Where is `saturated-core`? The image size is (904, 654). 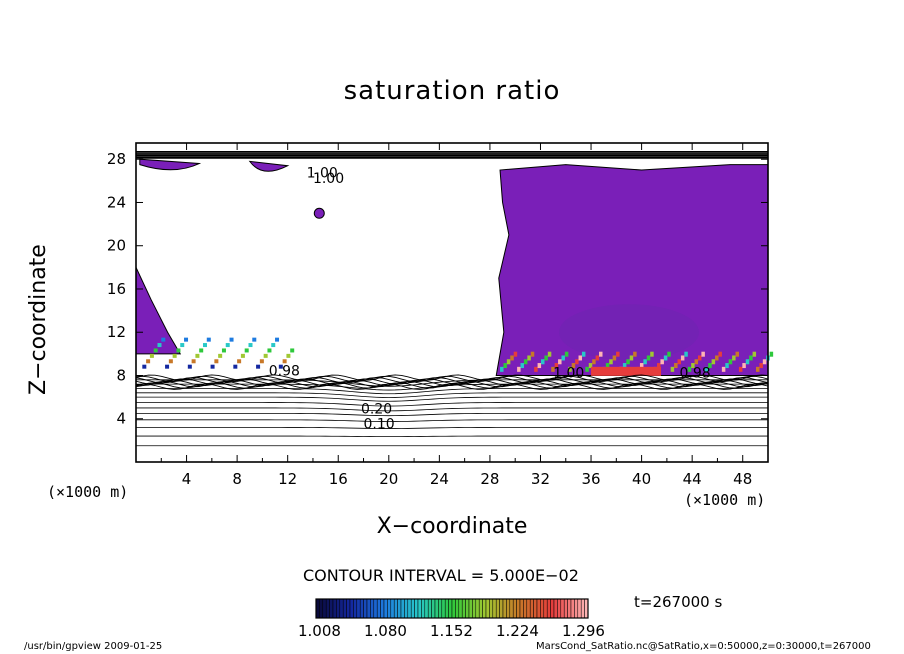 saturated-core is located at coordinates (628, 332).